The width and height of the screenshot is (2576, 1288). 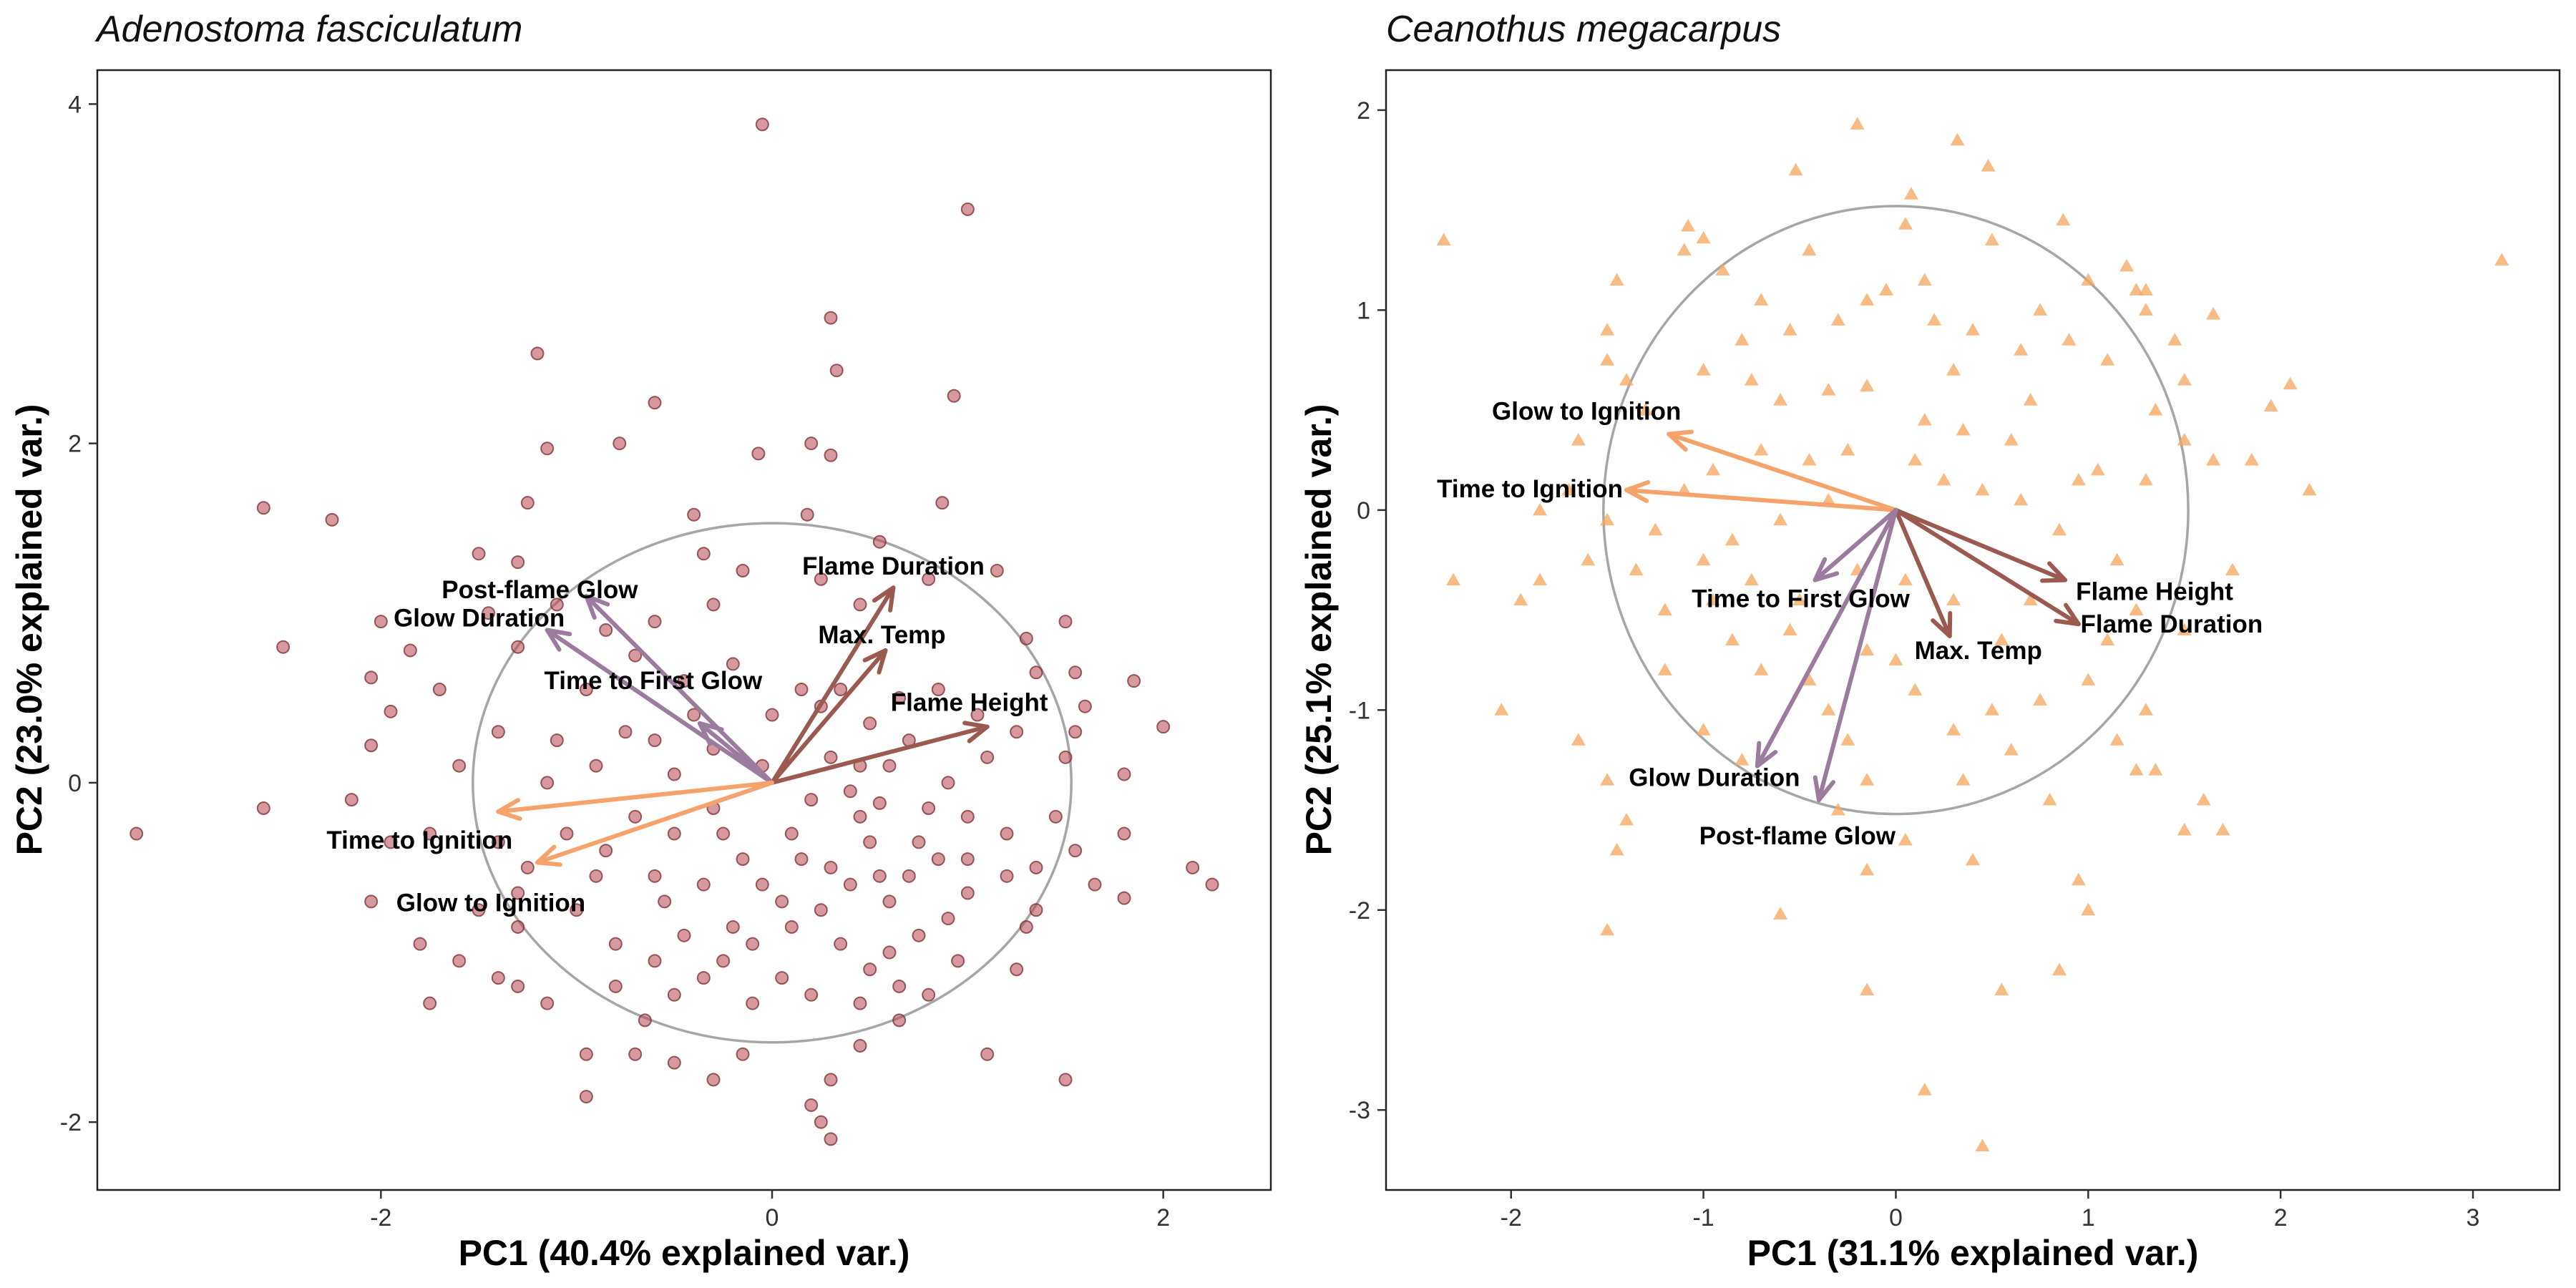 I want to click on loading-arrowhead, so click(x=976, y=732).